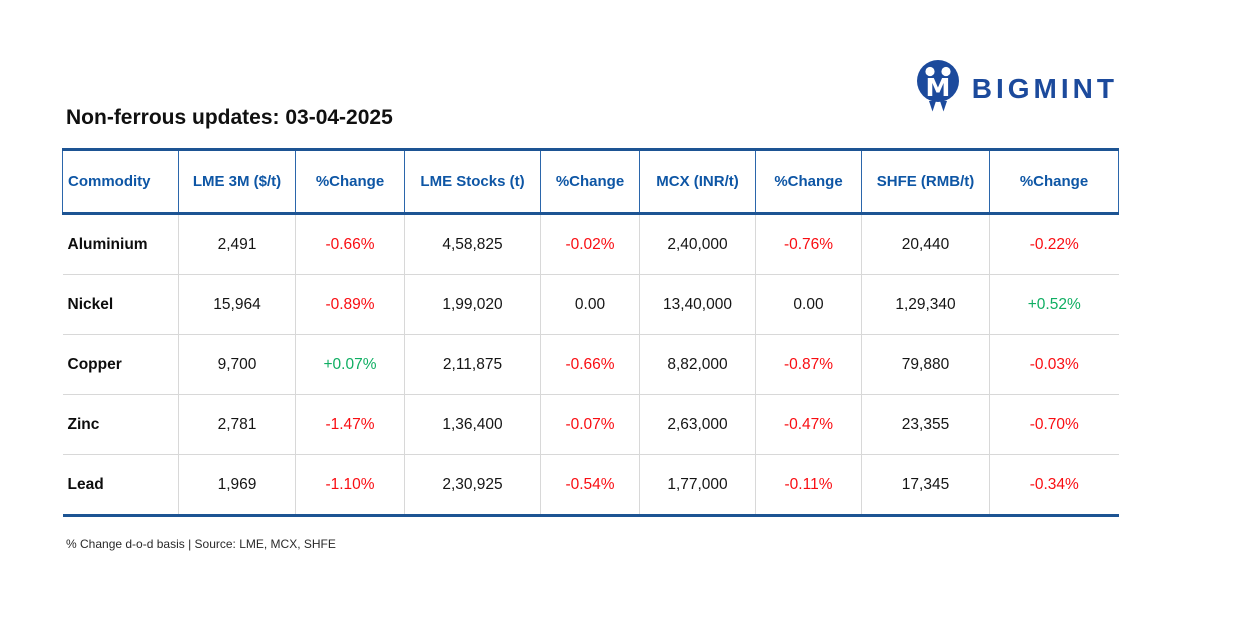 The image size is (1251, 630). I want to click on commodity-cell: Zinc, so click(120, 424).